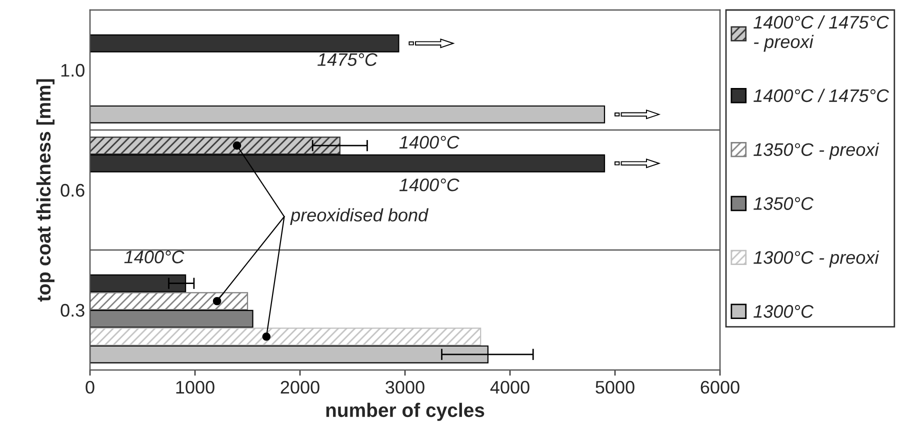 This screenshot has height=445, width=919. What do you see at coordinates (822, 95) in the screenshot?
I see `legend-label: 1400°C / 1475°C` at bounding box center [822, 95].